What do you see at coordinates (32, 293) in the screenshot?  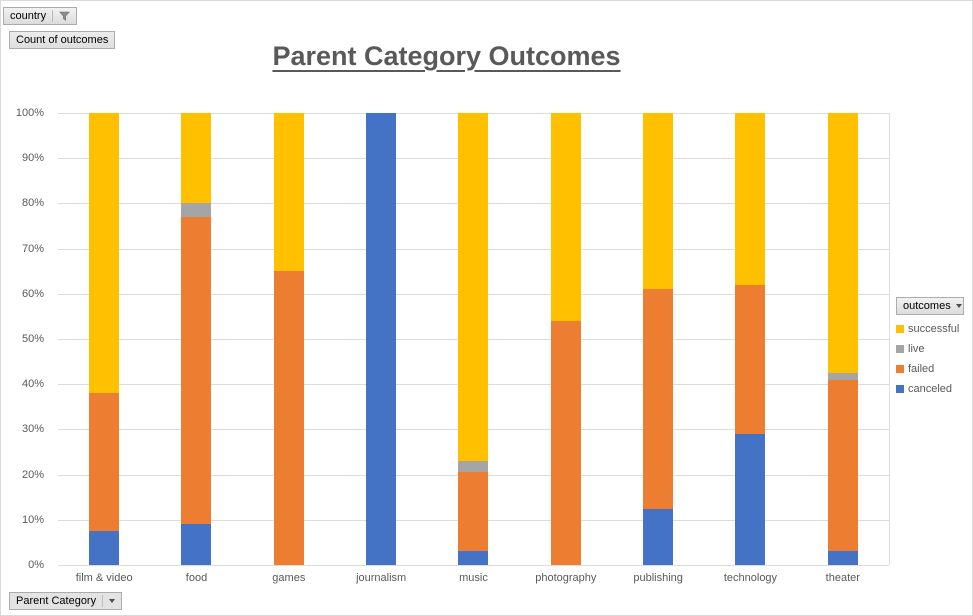 I see `y-axis-tick-label: 60%` at bounding box center [32, 293].